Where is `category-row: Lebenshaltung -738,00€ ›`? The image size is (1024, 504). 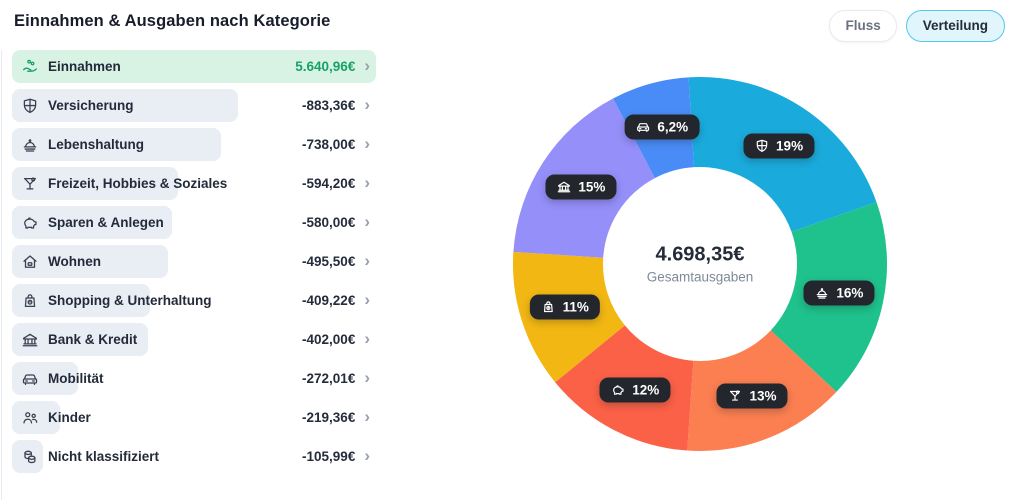
category-row: Lebenshaltung -738,00€ › is located at coordinates (194, 144).